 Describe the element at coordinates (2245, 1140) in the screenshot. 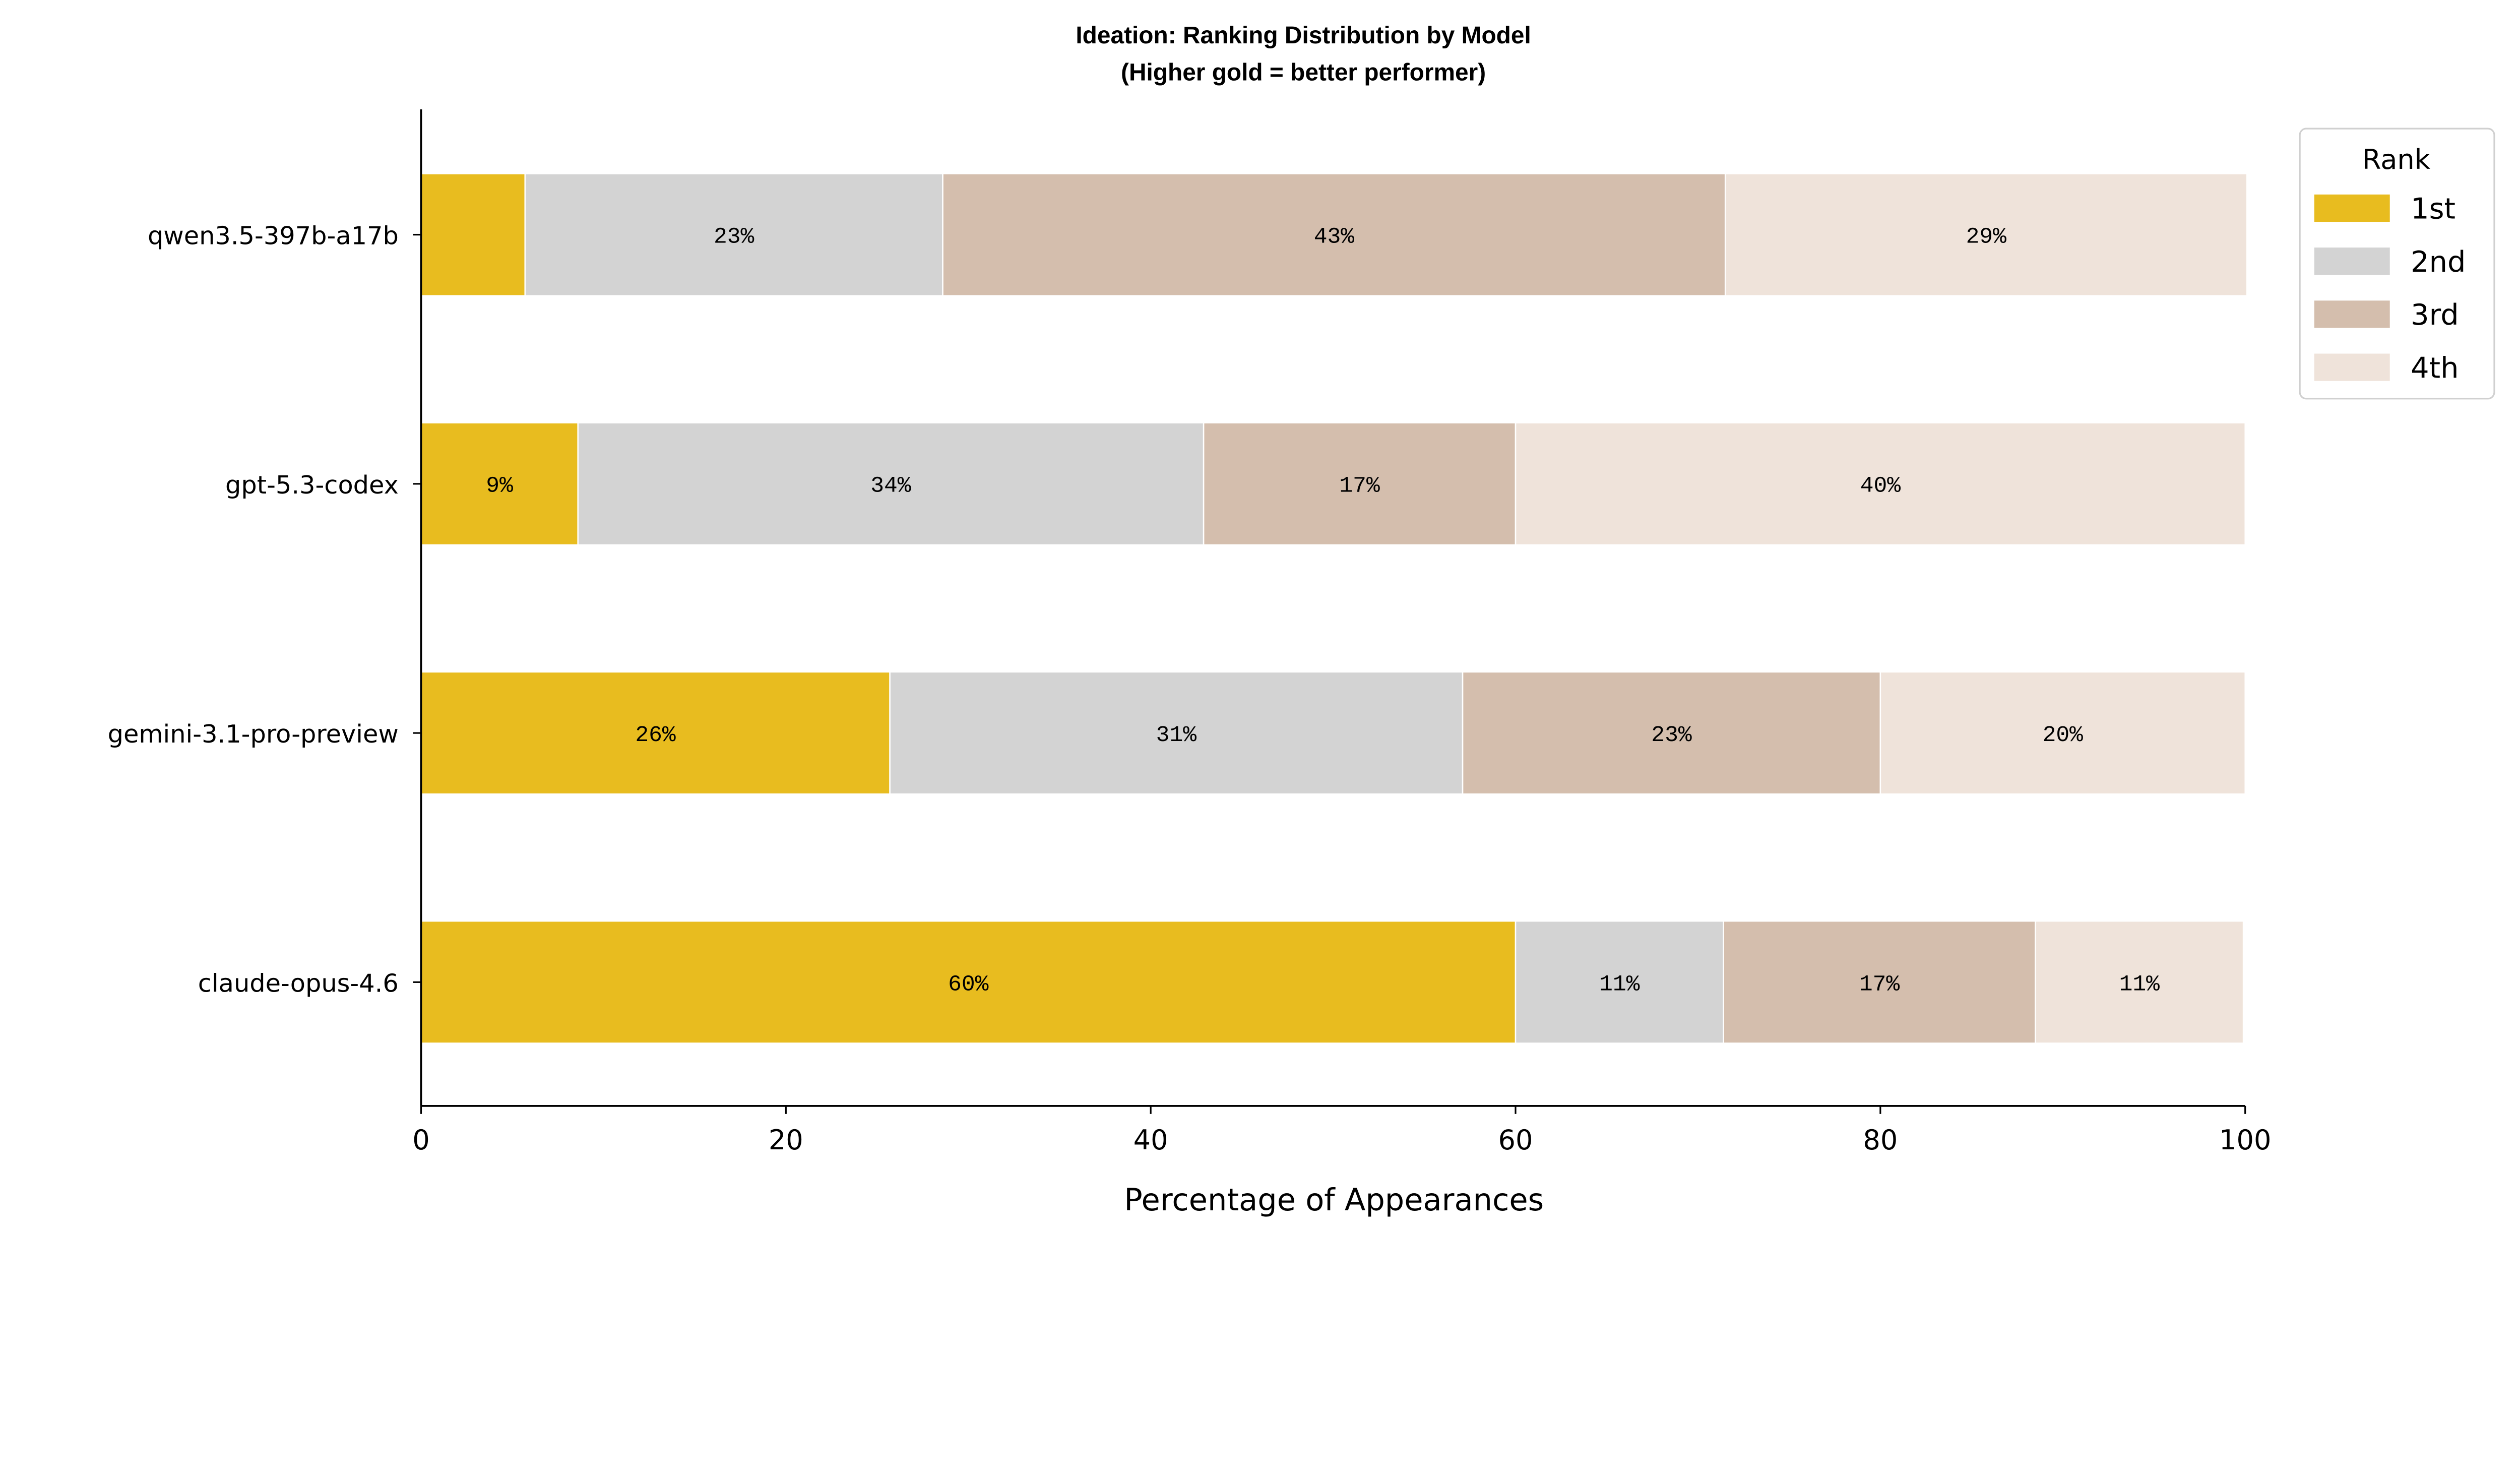

I see `x-tick-label: 100` at that location.